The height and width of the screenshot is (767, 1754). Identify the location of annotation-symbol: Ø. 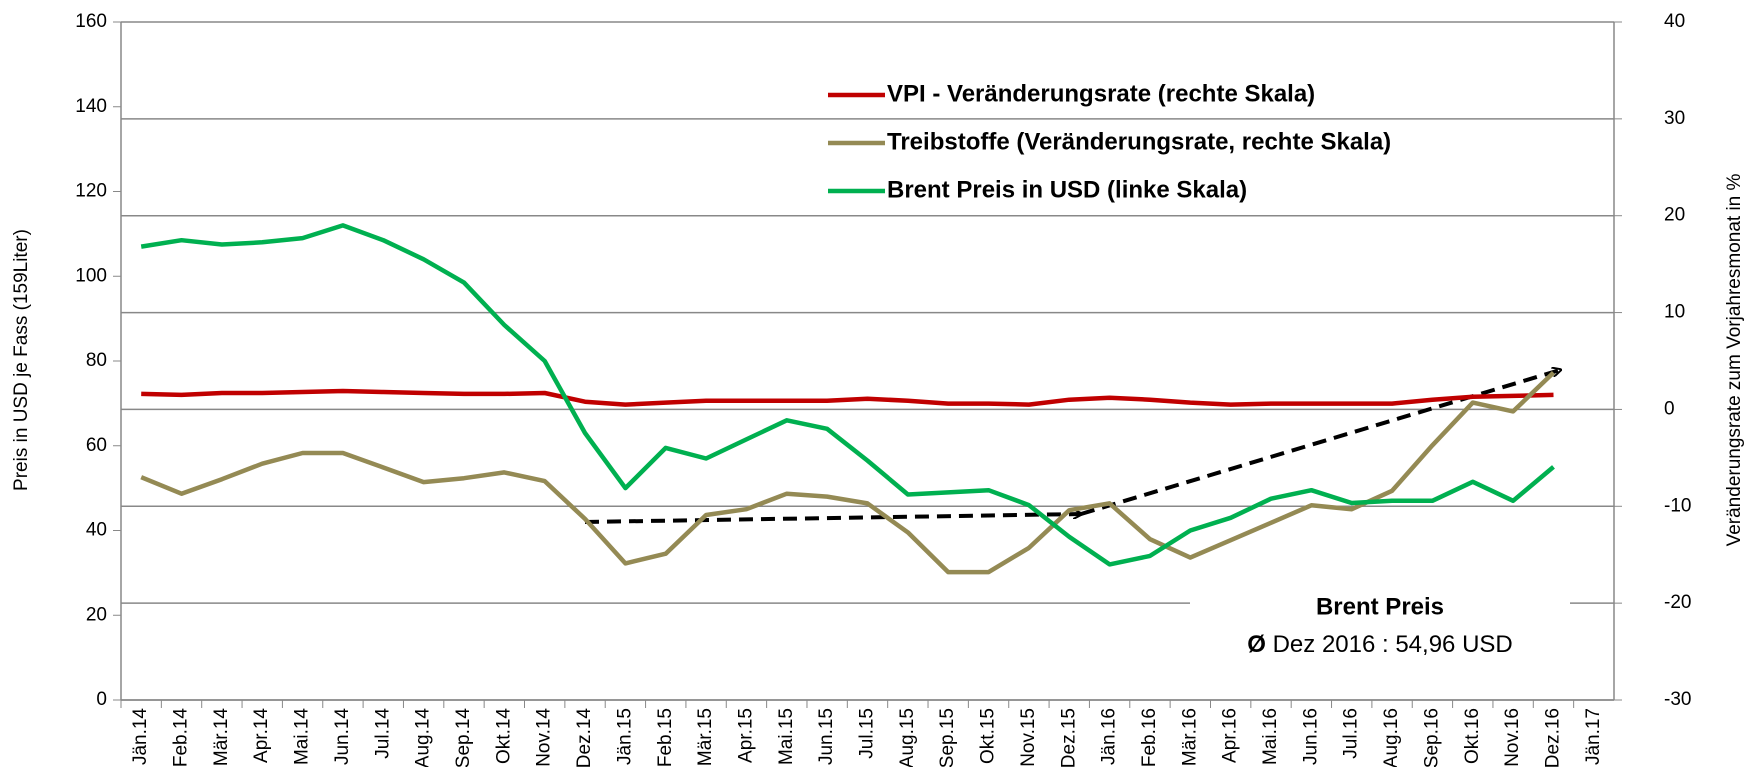
(1256, 644).